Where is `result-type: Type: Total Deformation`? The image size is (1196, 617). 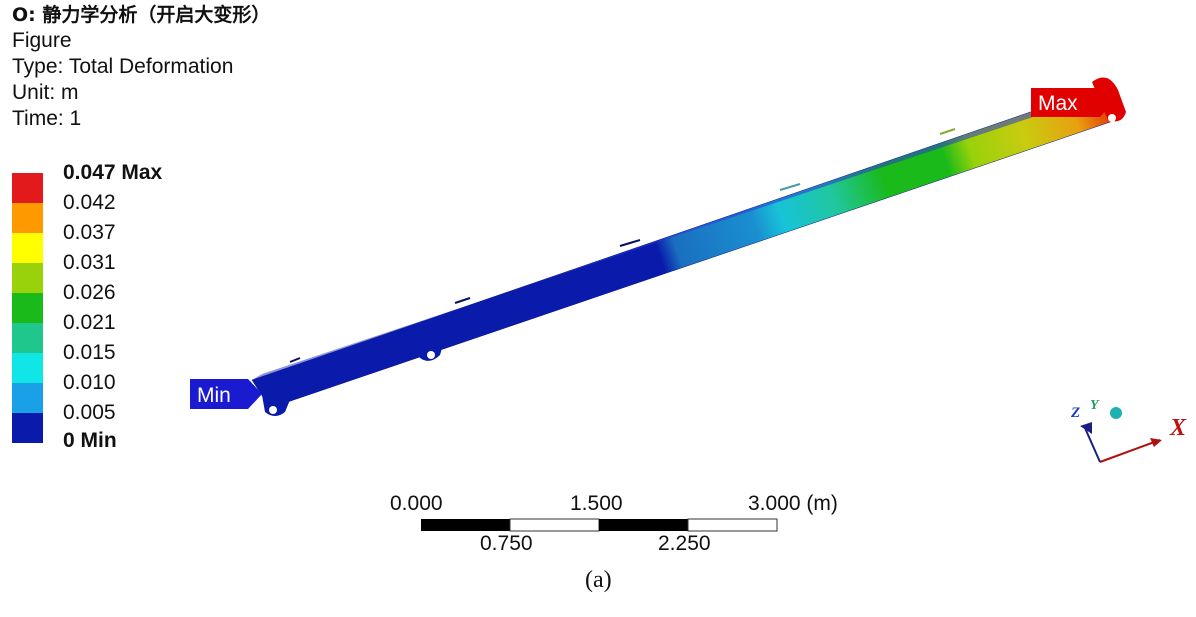
result-type: Type: Total Deformation is located at coordinates (123, 66).